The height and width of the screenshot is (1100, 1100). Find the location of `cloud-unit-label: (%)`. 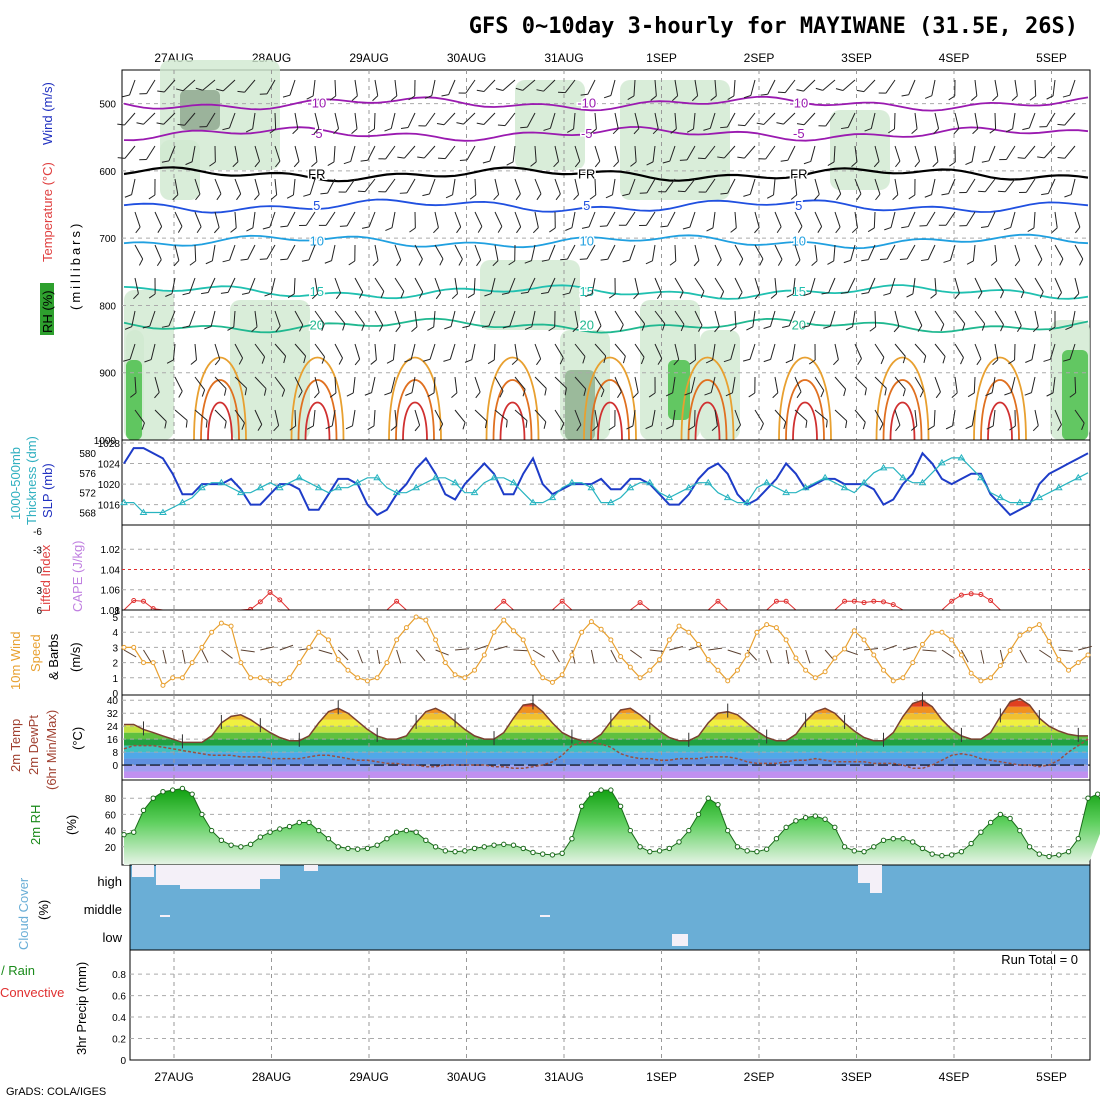

cloud-unit-label: (%) is located at coordinates (43, 910).